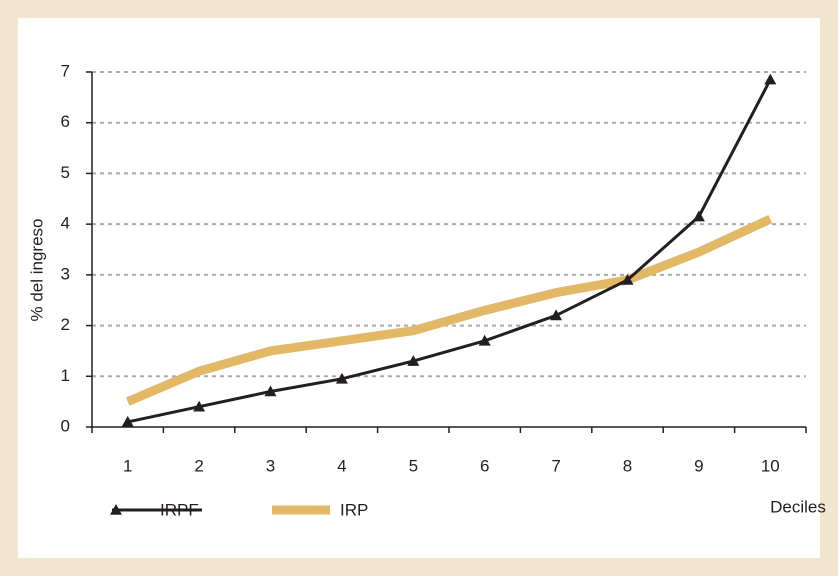  What do you see at coordinates (484, 465) in the screenshot?
I see `x-tick-label: 6` at bounding box center [484, 465].